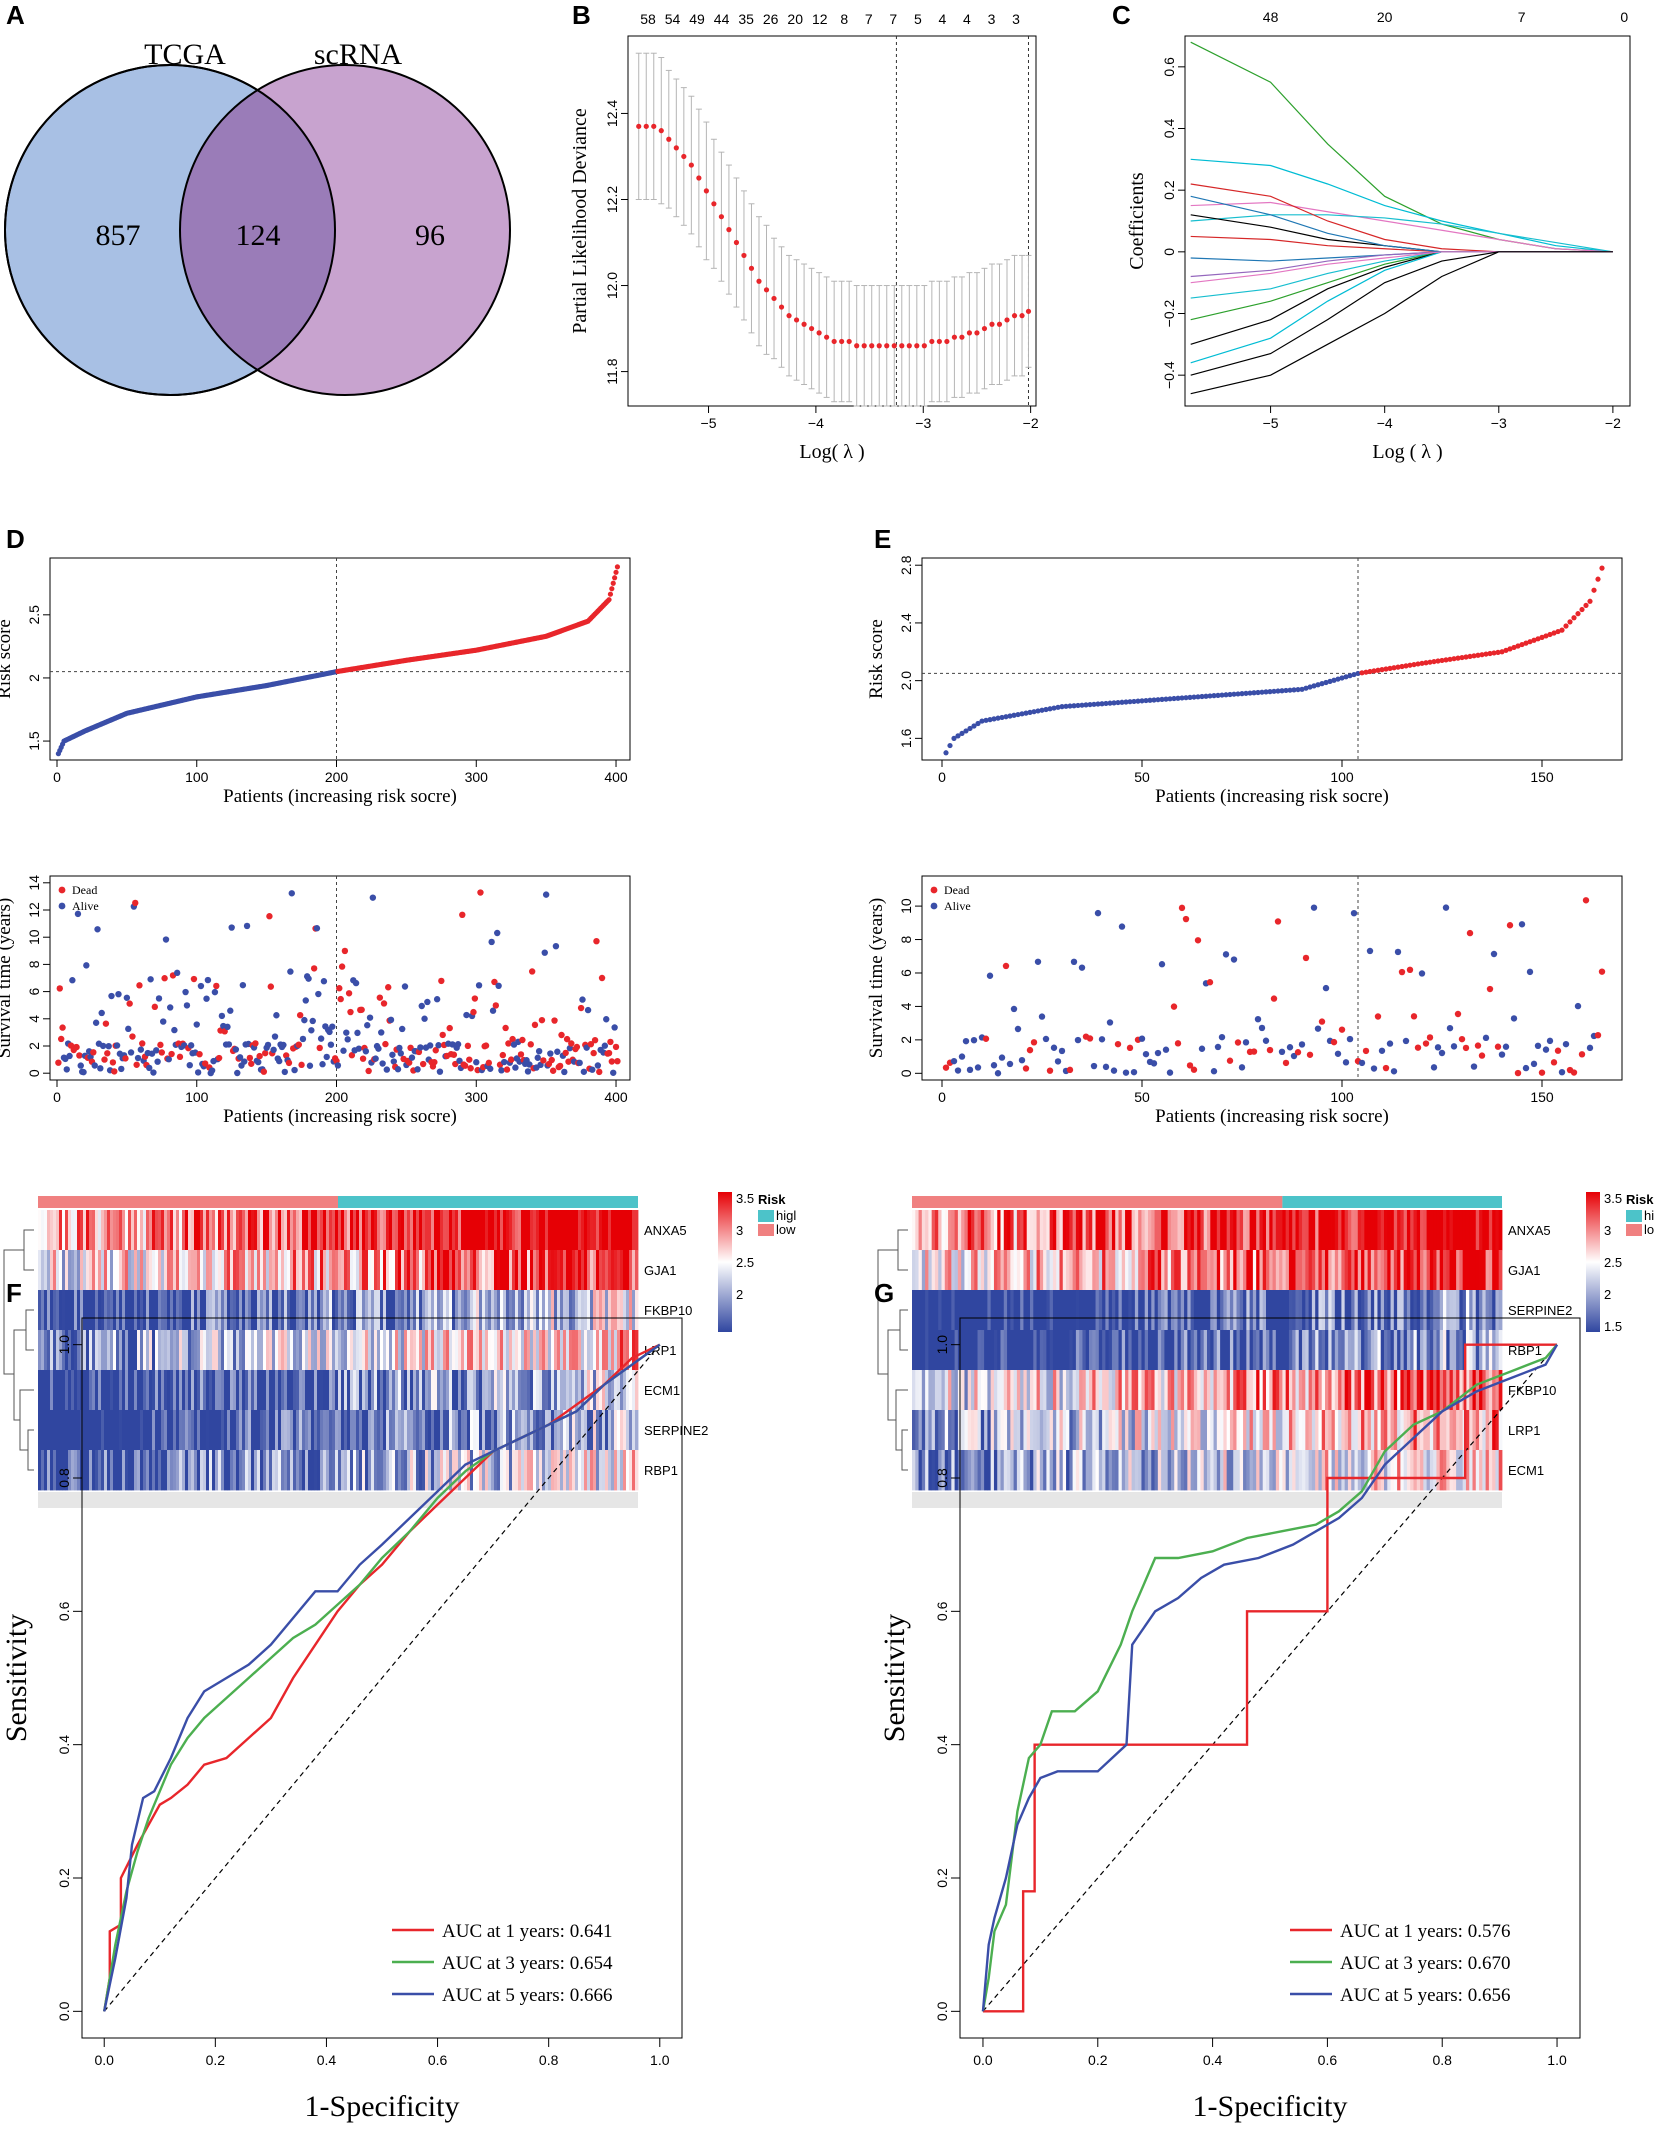 The image size is (1654, 2142). I want to click on y-tick-label: 0.6, so click(942, 1611).